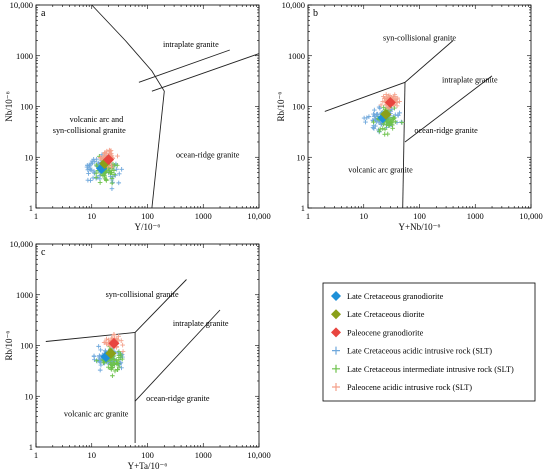 The width and height of the screenshot is (550, 472). What do you see at coordinates (24, 295) in the screenshot?
I see `y-tick-label: 1000` at bounding box center [24, 295].